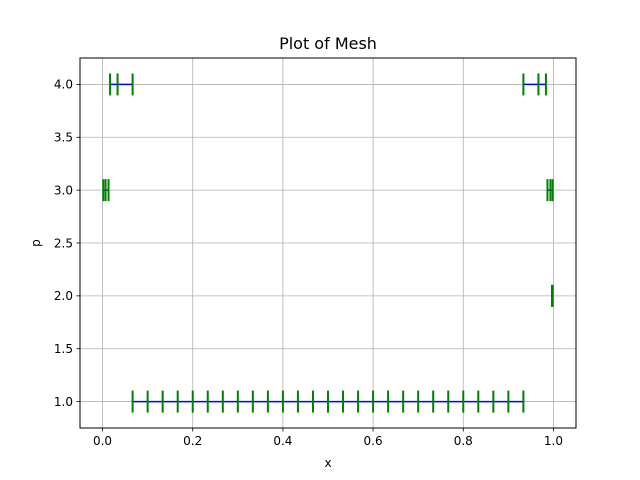  Describe the element at coordinates (36, 243) in the screenshot. I see `y-axis-label: p` at that location.